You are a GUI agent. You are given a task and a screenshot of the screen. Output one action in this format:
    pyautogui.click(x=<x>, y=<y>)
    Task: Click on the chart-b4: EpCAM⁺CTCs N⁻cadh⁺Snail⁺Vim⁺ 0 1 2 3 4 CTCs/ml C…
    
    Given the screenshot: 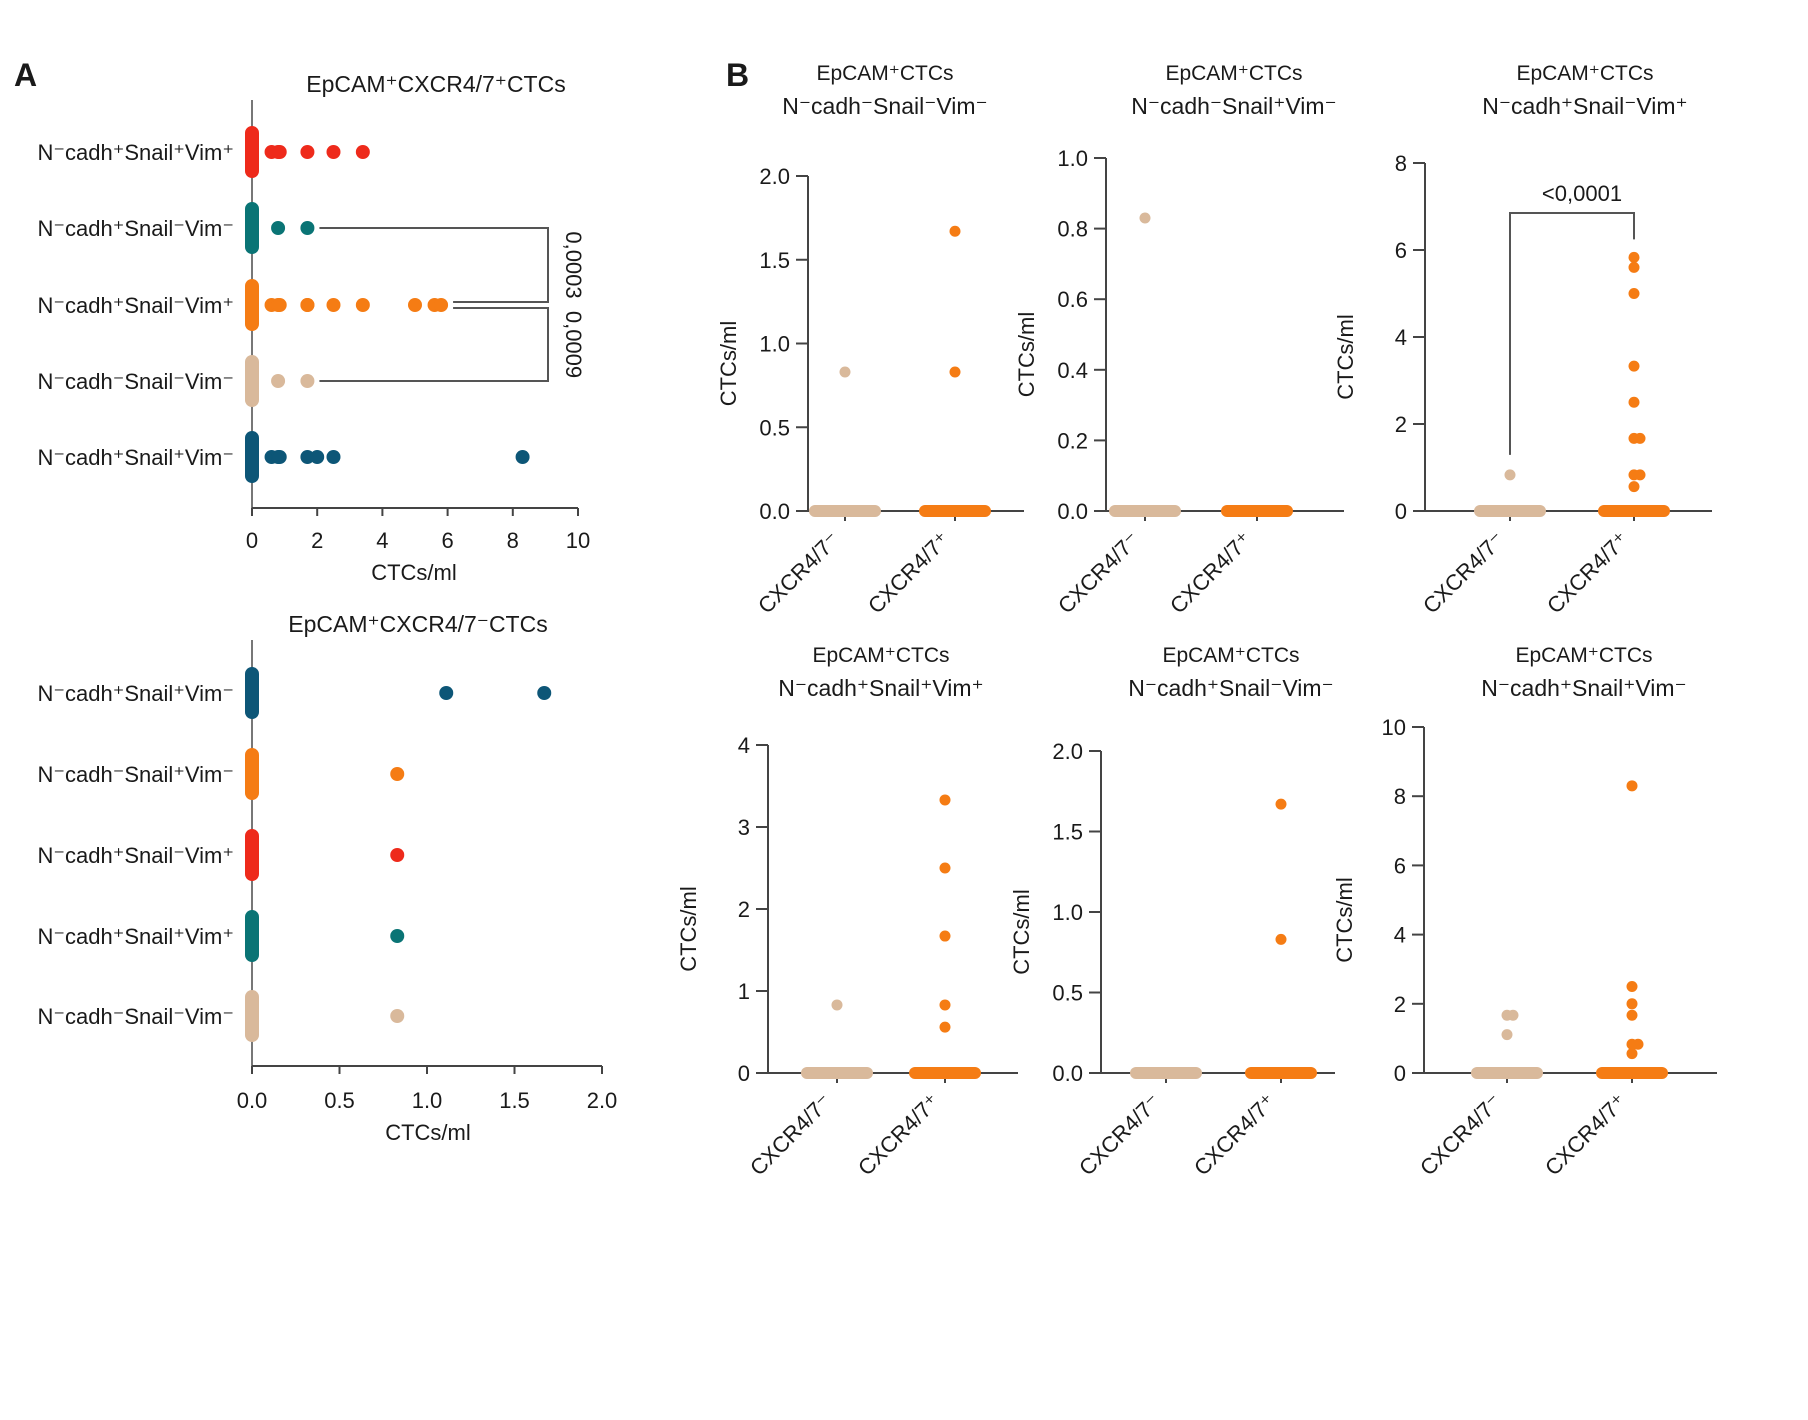 What is the action you would take?
    pyautogui.click(x=847, y=912)
    